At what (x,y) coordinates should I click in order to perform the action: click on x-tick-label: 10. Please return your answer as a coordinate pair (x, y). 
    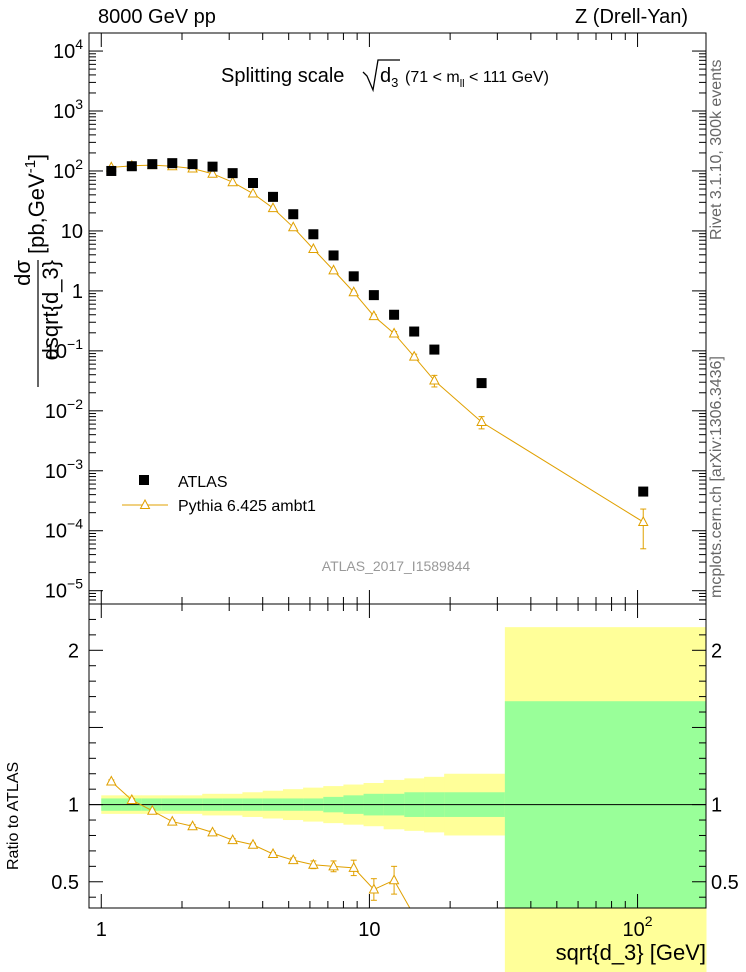
    Looking at the image, I should click on (369, 930).